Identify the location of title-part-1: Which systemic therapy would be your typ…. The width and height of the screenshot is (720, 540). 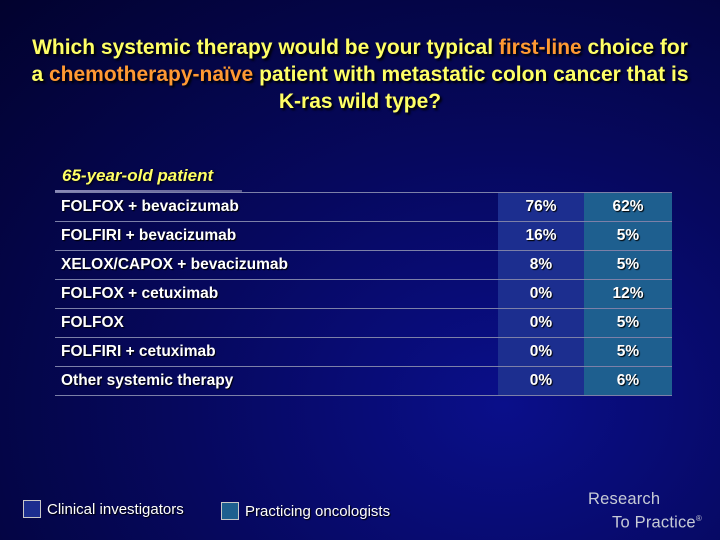
(265, 47).